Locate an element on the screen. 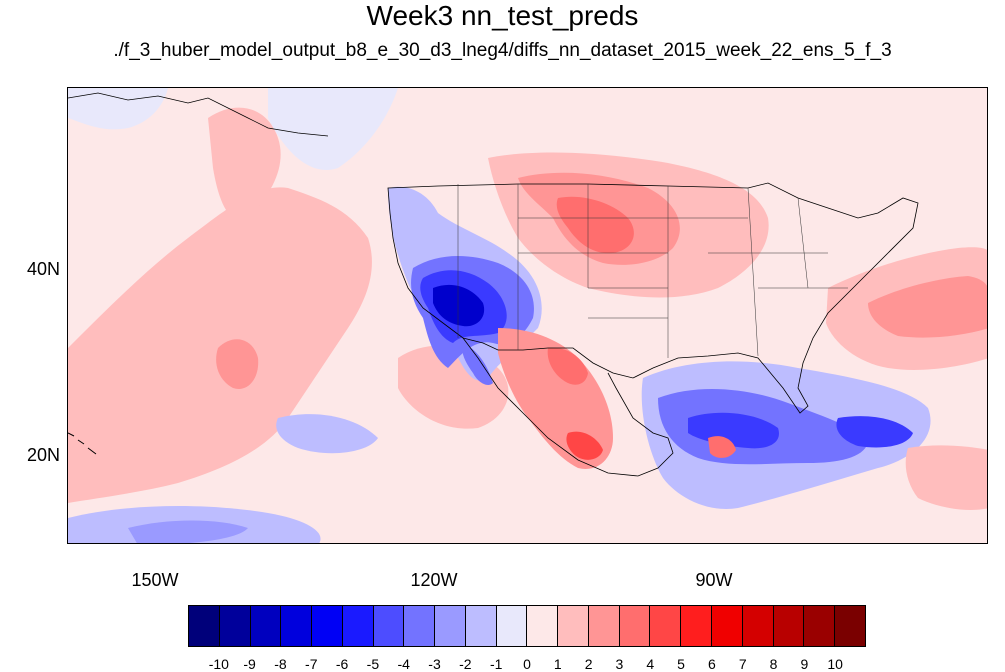  baja-cool is located at coordinates (477, 364).